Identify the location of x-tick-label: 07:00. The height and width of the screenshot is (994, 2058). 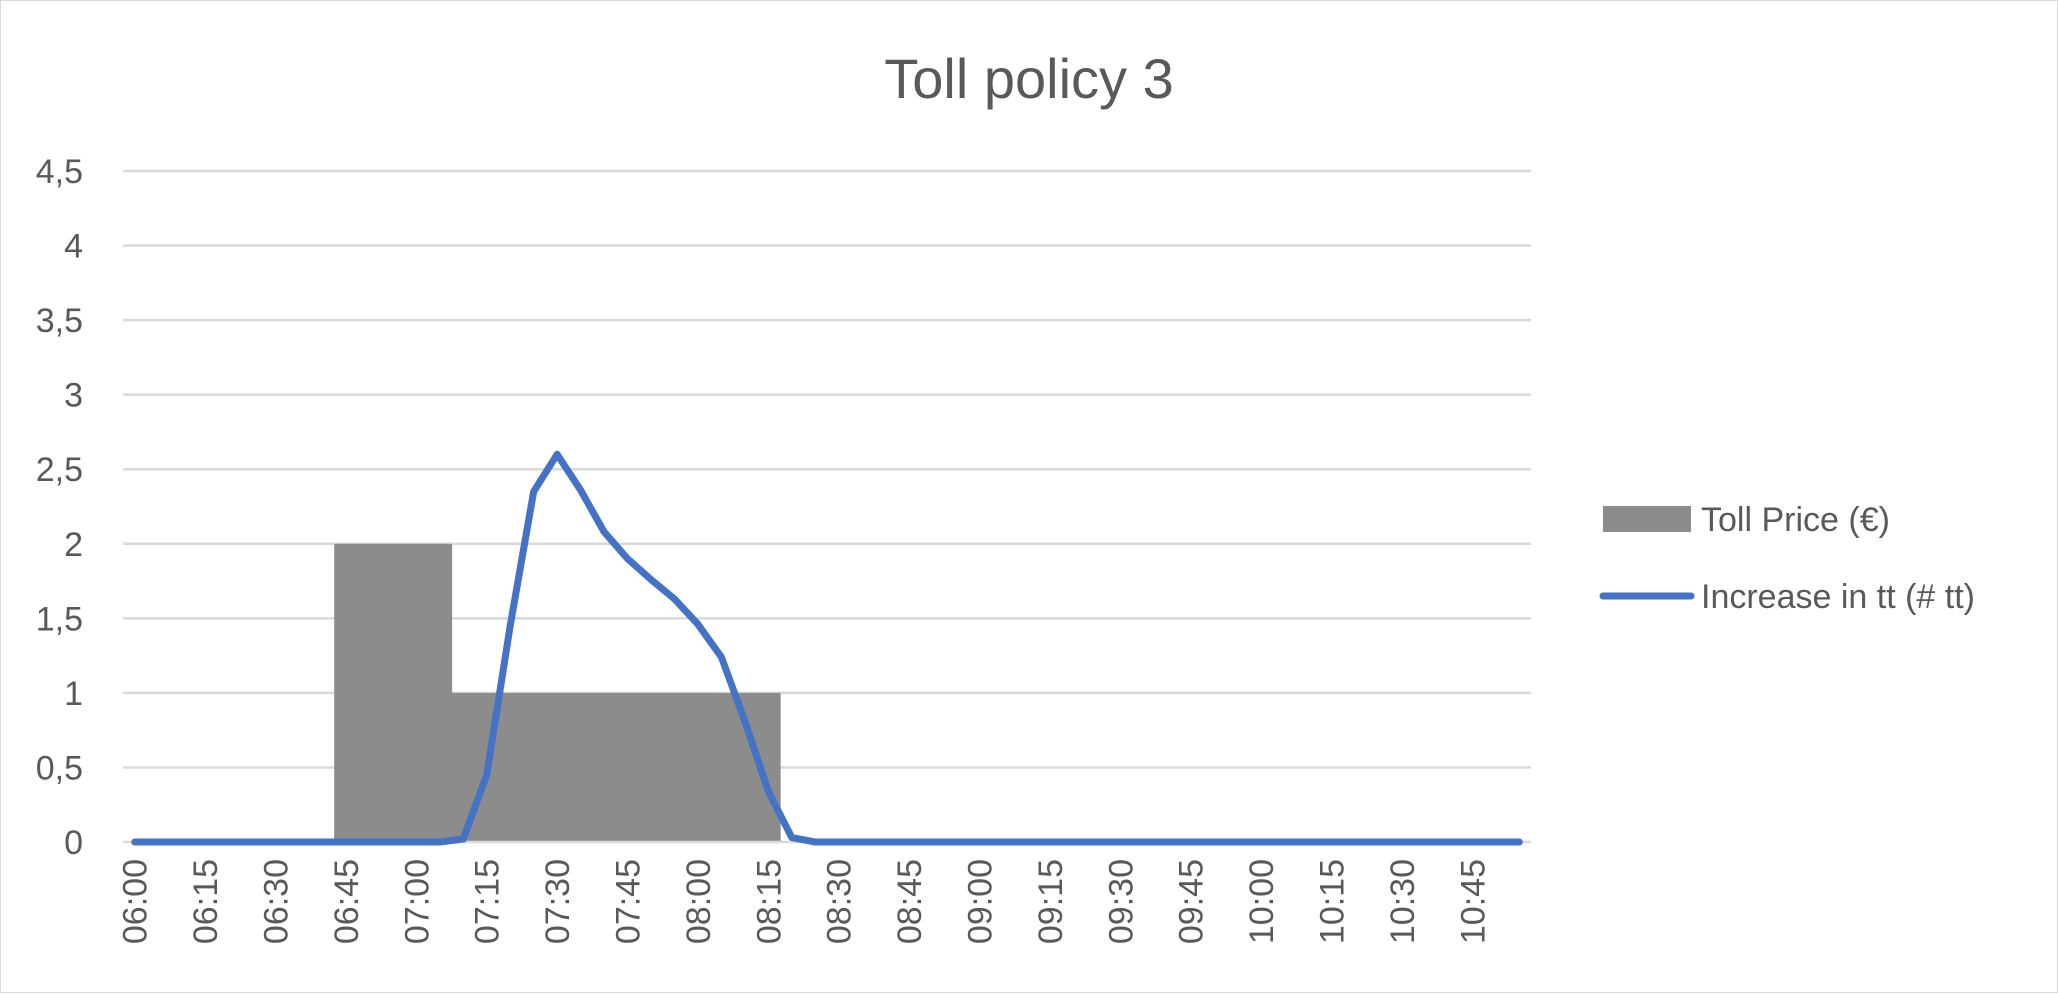
(417, 901).